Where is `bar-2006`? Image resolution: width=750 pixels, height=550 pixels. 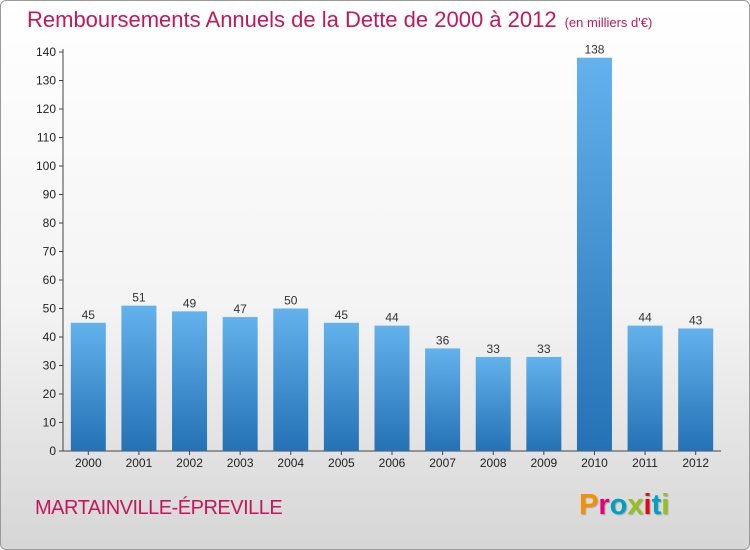
bar-2006 is located at coordinates (392, 388).